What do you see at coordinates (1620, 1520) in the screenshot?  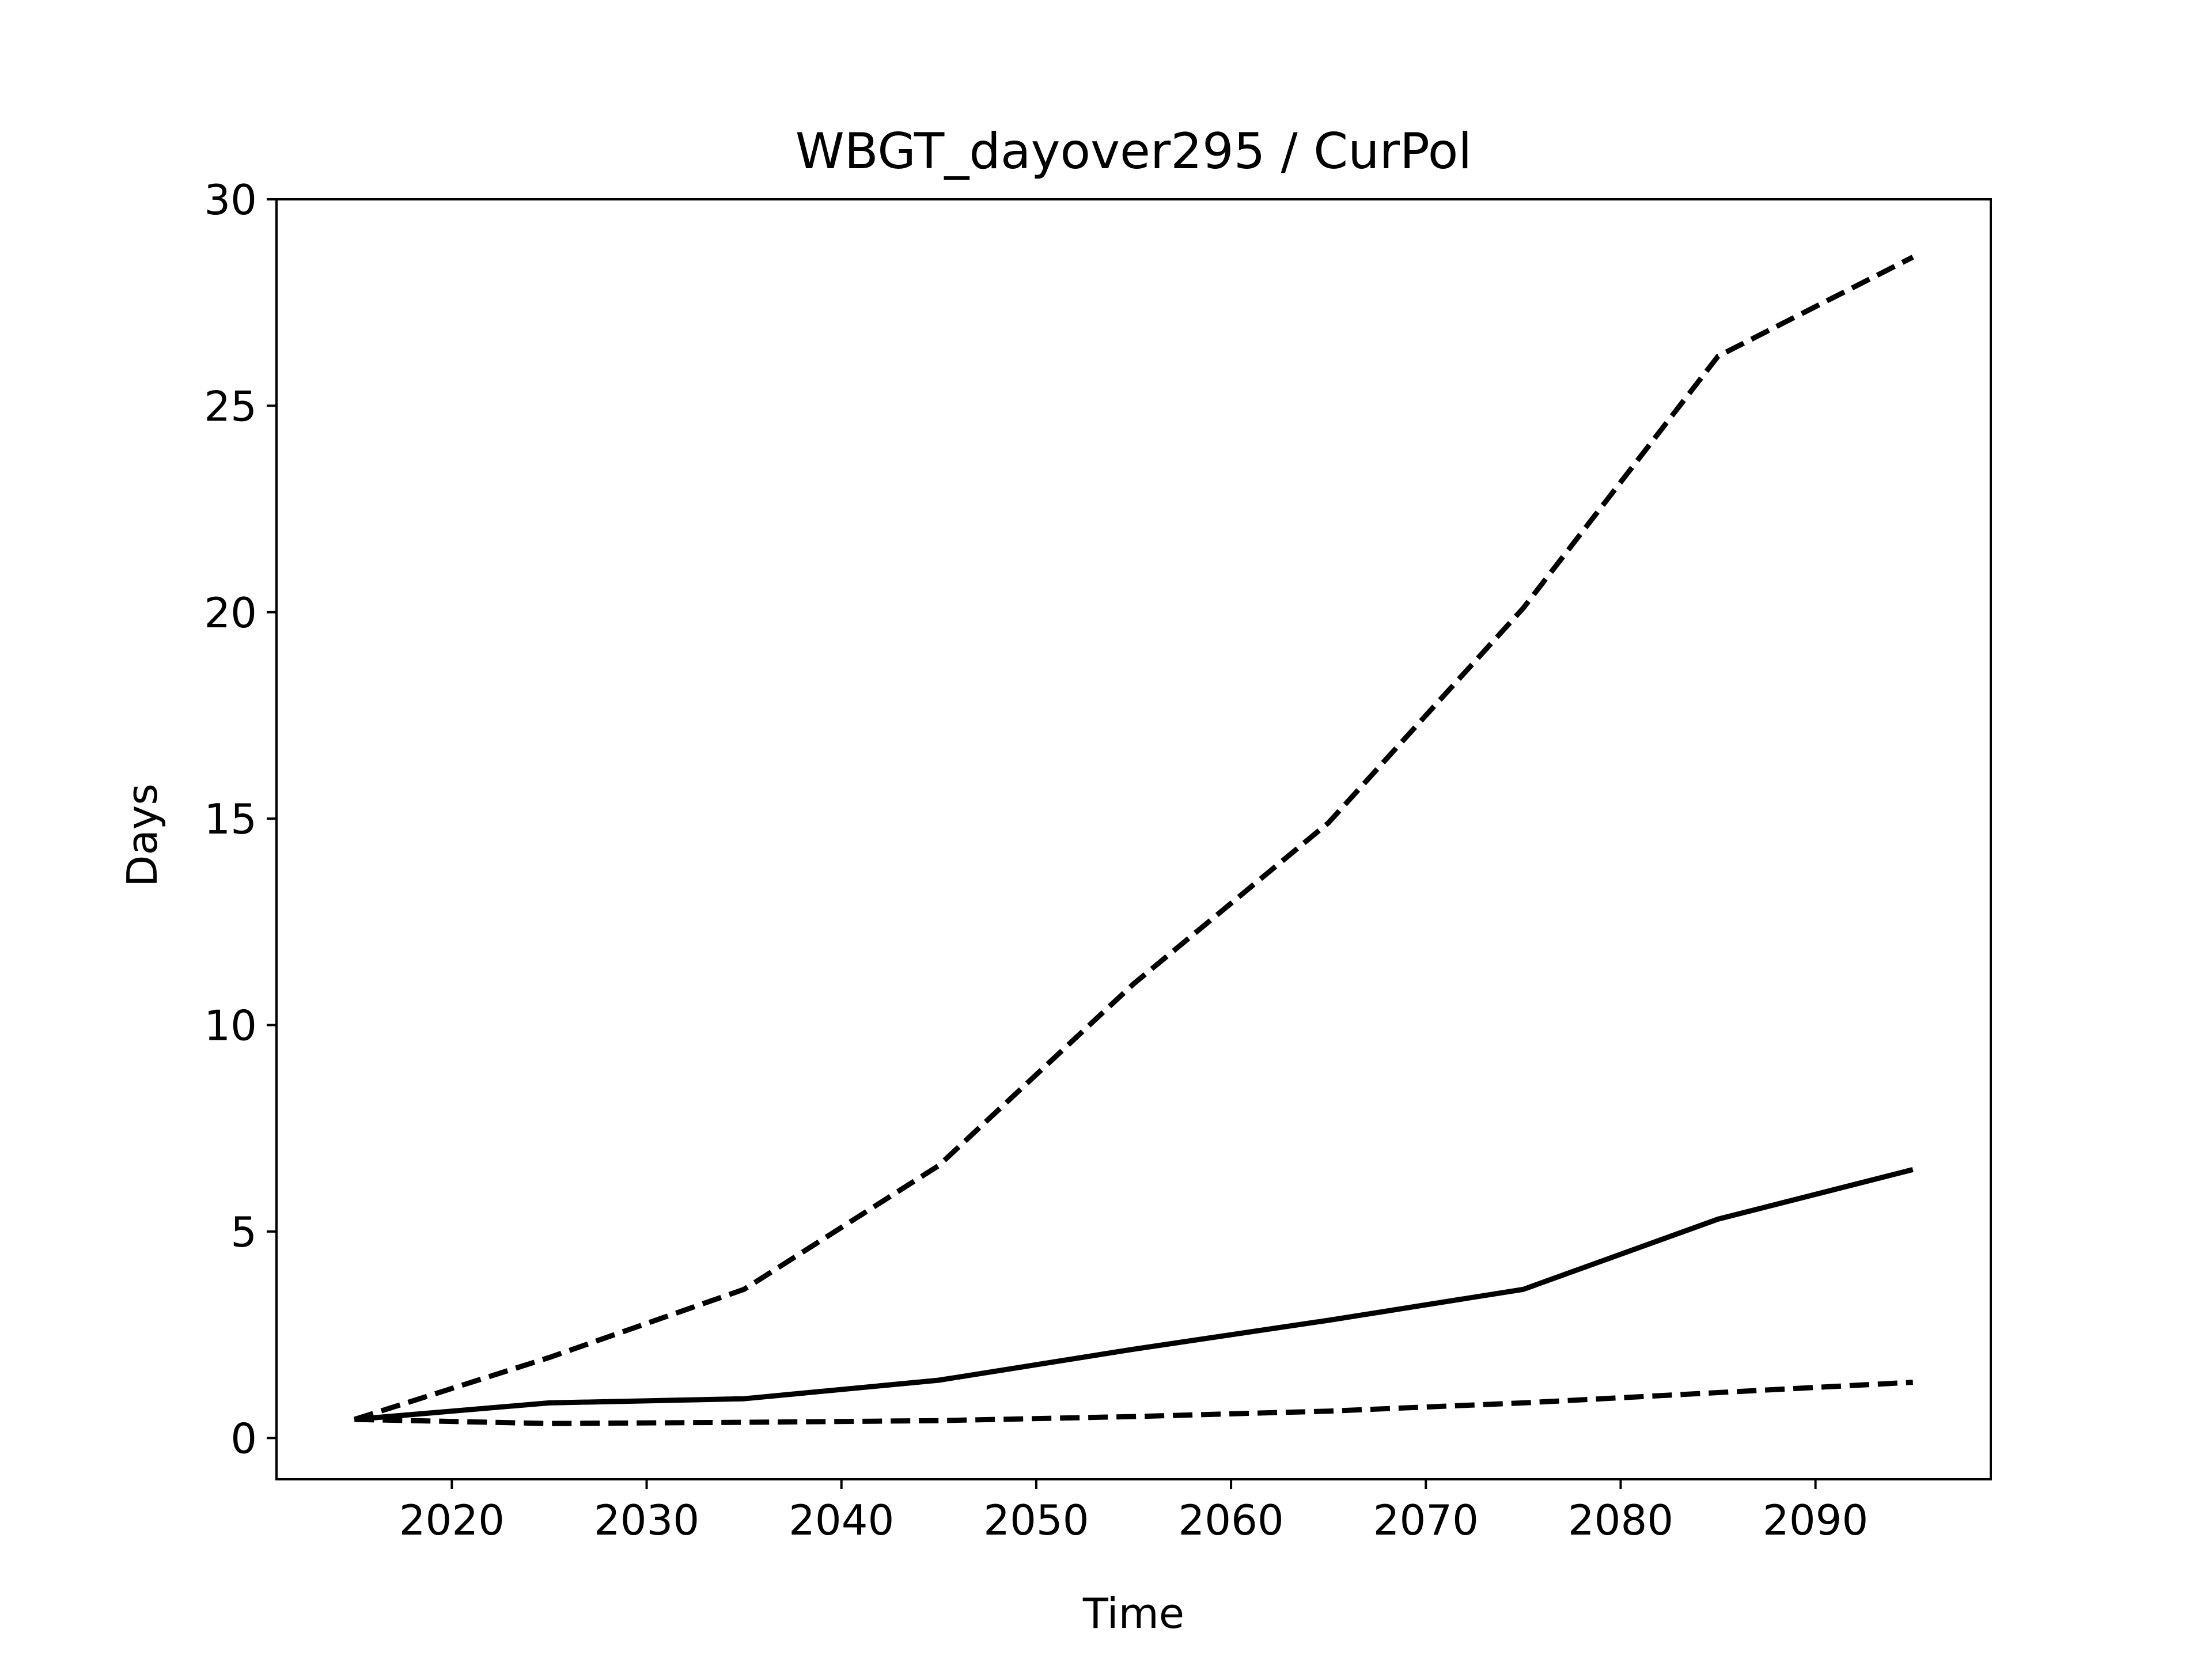 I see `x-tick-label-2080: 2080` at bounding box center [1620, 1520].